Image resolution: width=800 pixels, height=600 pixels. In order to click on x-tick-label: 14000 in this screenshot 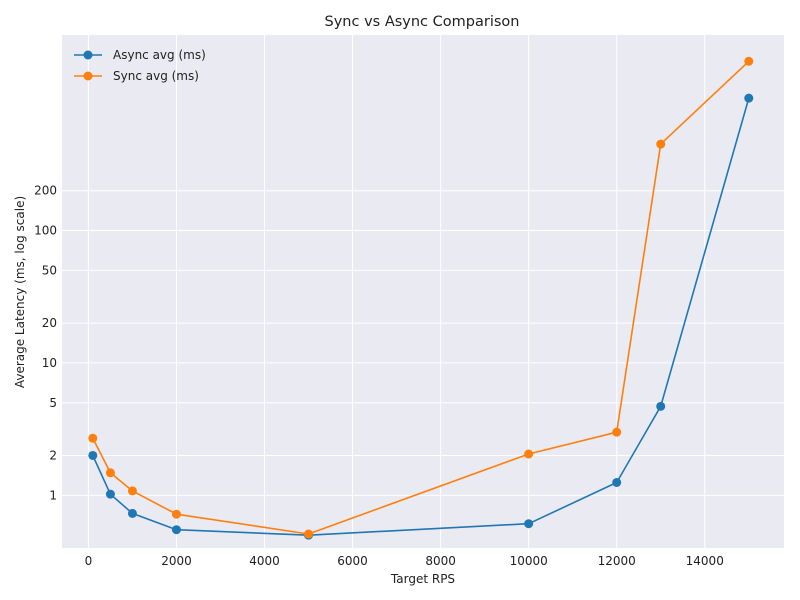, I will do `click(705, 561)`.